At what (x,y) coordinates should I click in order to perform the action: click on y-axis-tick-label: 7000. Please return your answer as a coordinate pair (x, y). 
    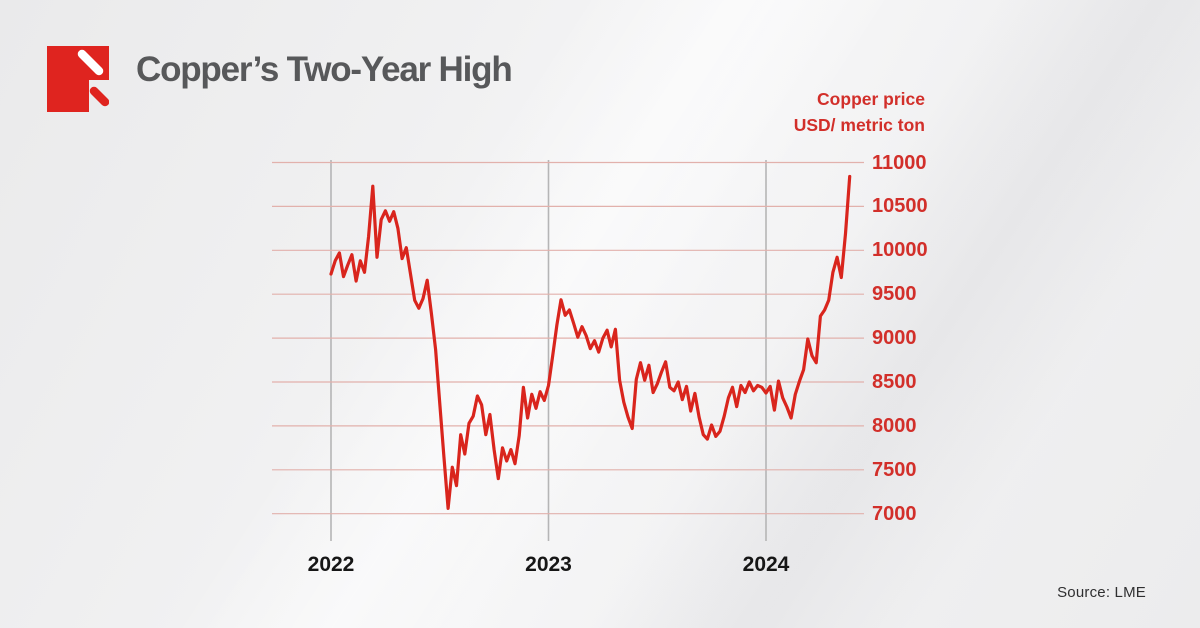
    Looking at the image, I should click on (894, 513).